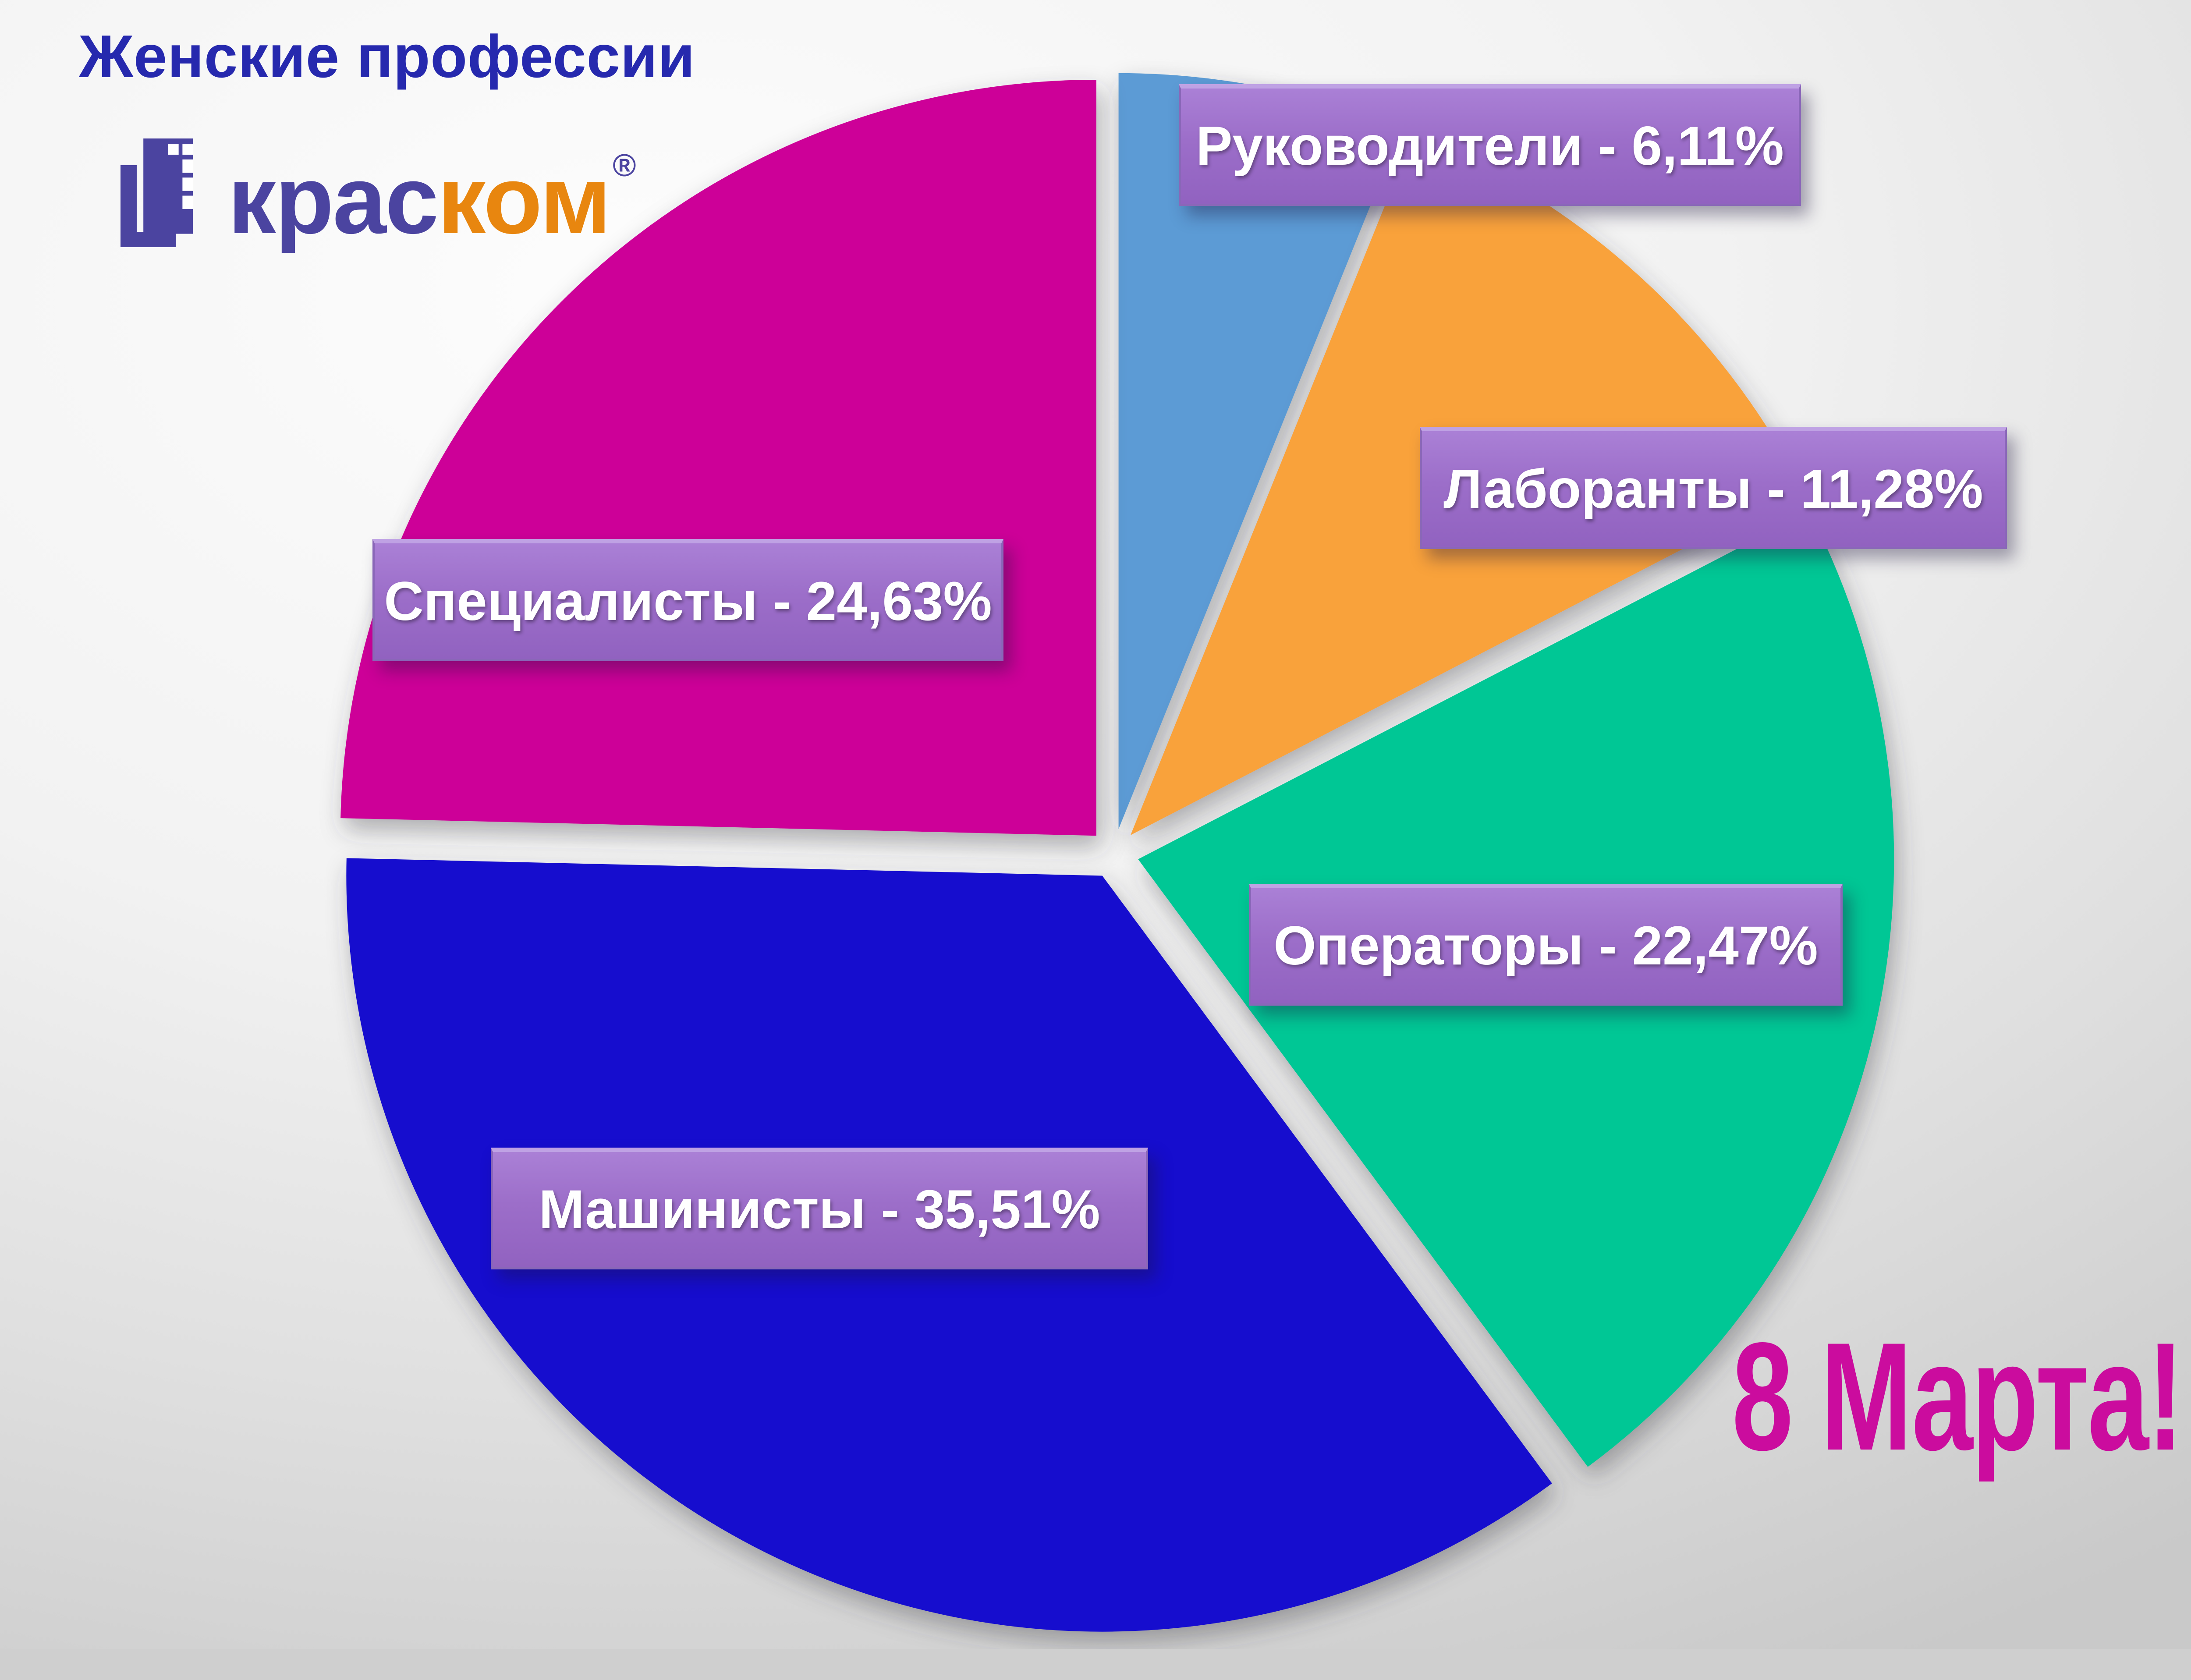 The height and width of the screenshot is (1680, 2191). I want to click on pie-label-text: Лаборанты - 11,28%, so click(1713, 489).